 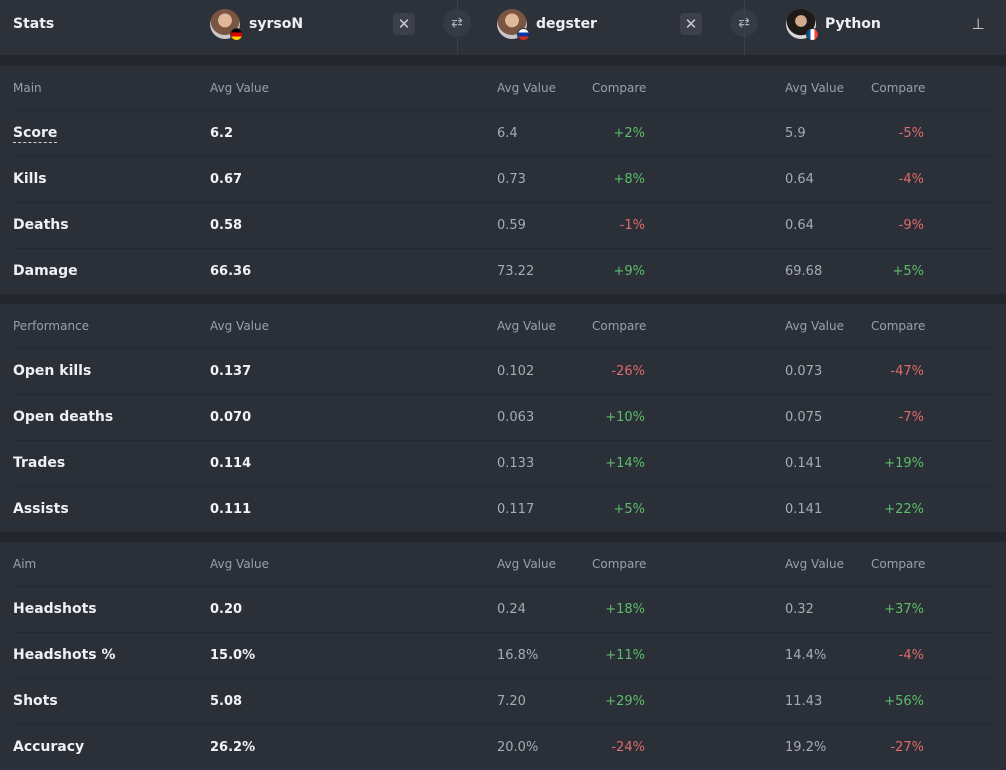 I want to click on stat-row: Shots 5.08 7.20 +29% 11.43 +56%, so click(x=503, y=702).